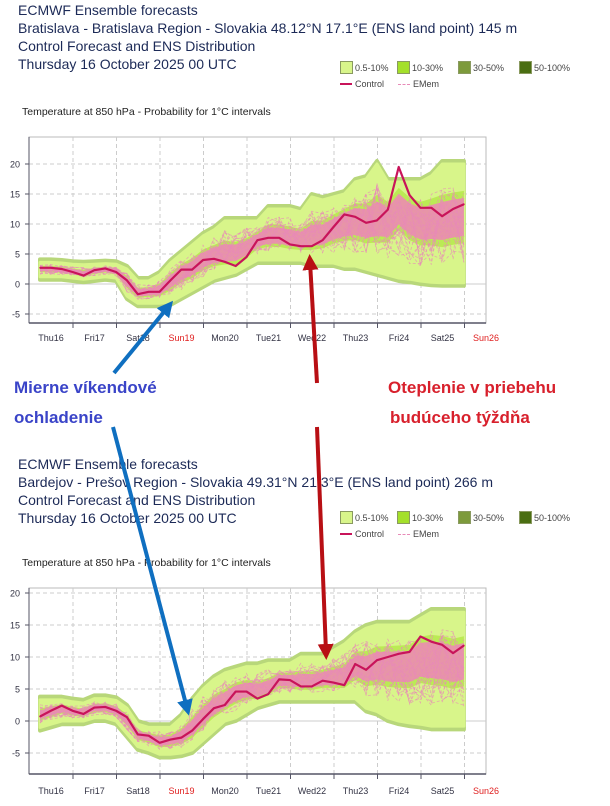 Image resolution: width=610 pixels, height=806 pixels. What do you see at coordinates (443, 791) in the screenshot?
I see `x-tick-label: Sat25` at bounding box center [443, 791].